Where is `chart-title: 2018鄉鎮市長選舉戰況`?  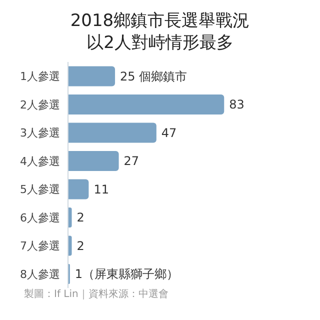
chart-title: 2018鄉鎮市長選舉戰況 is located at coordinates (160, 21).